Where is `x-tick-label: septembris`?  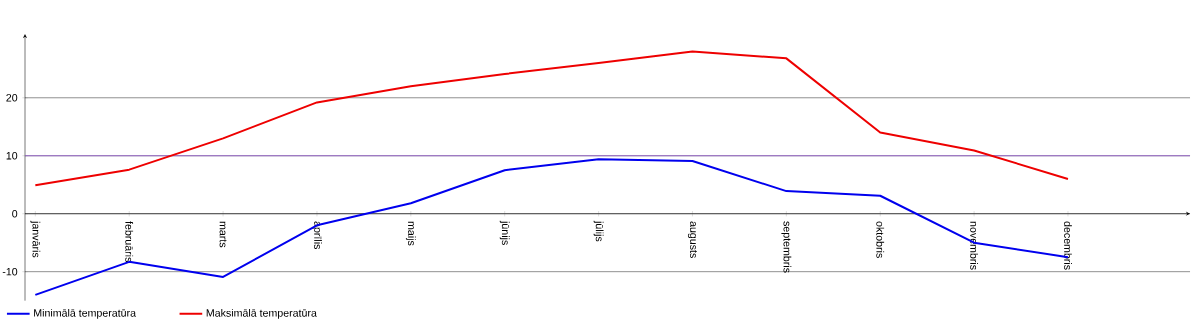
x-tick-label: septembris is located at coordinates (786, 247).